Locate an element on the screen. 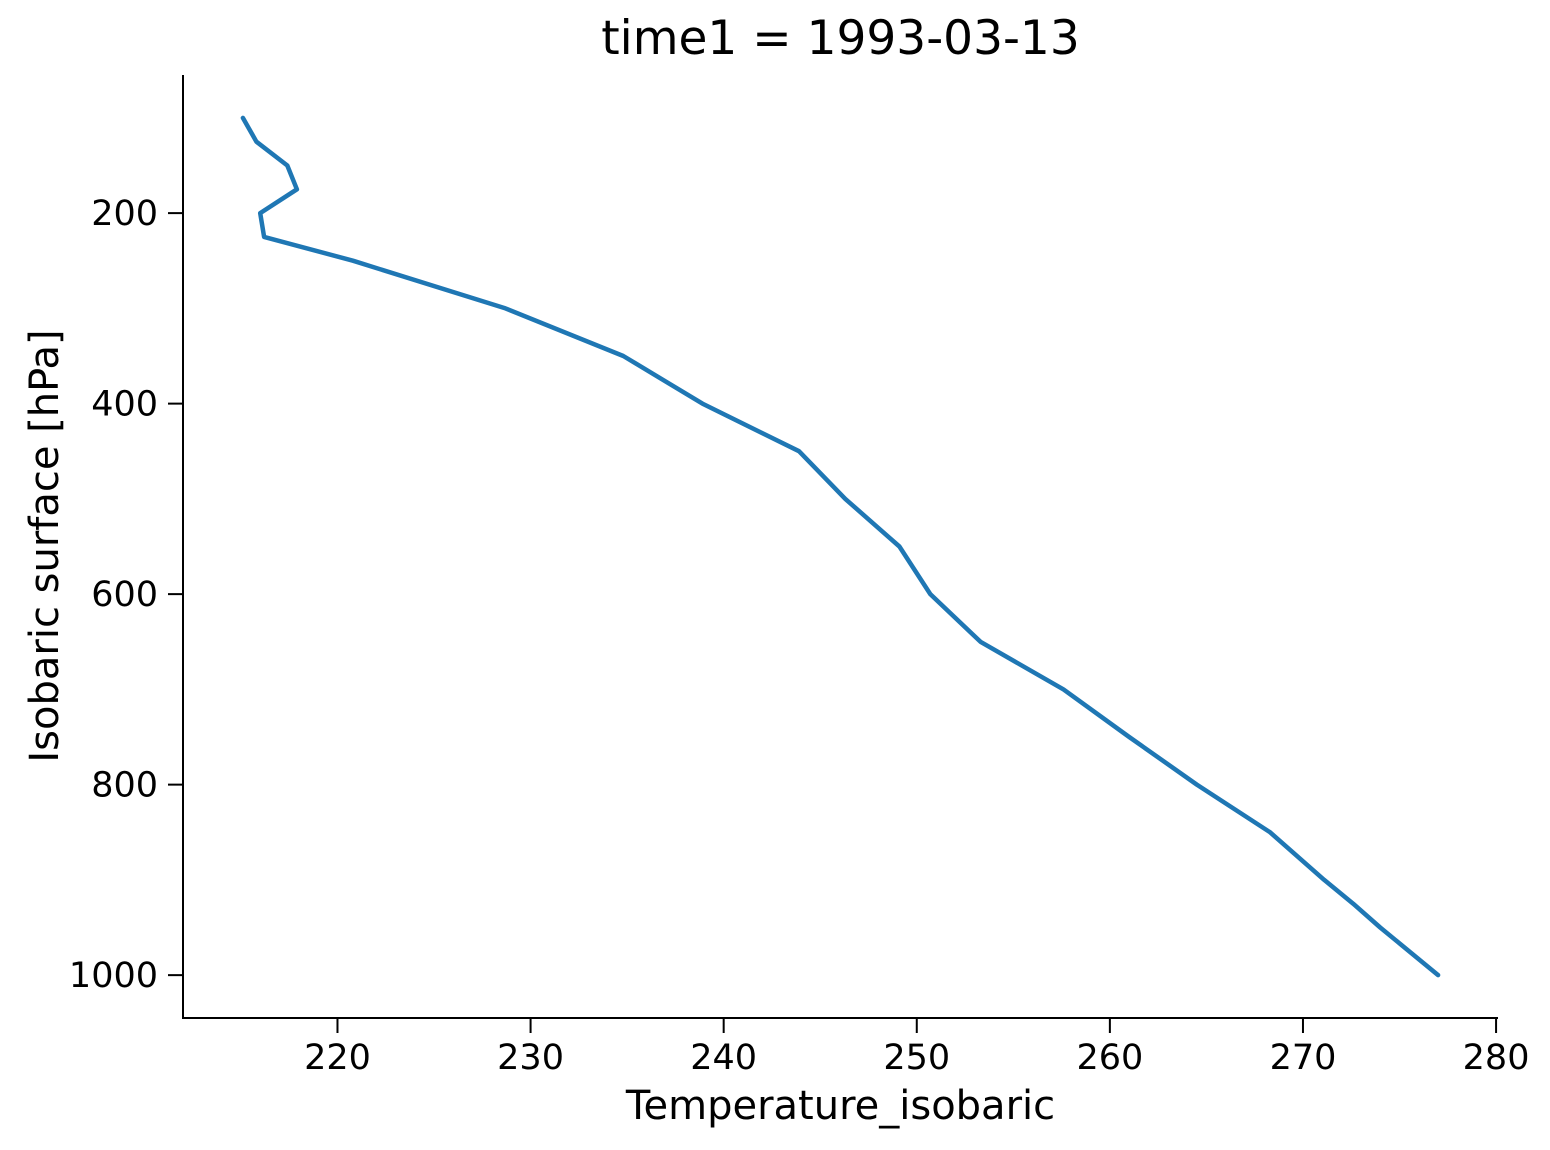 The image size is (1550, 1150). x-axis-label: Temperature_isobaric is located at coordinates (840, 1106).